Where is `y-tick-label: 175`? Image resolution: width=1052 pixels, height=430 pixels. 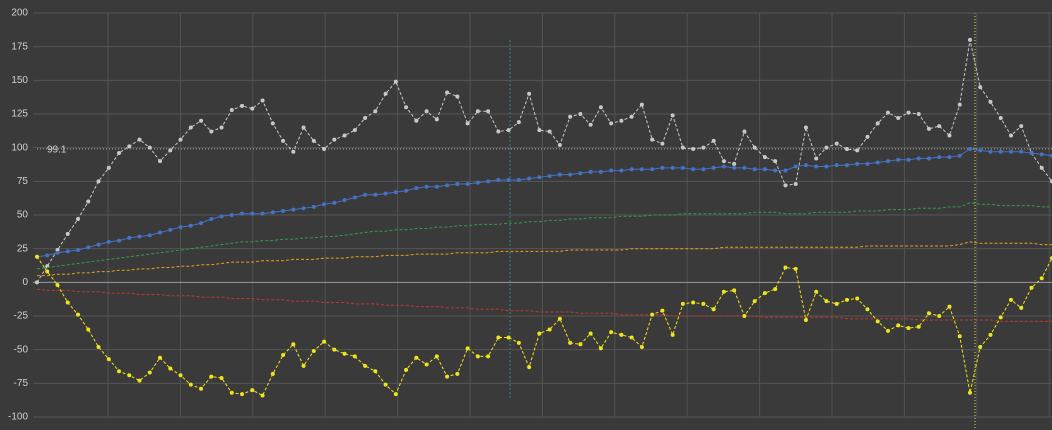
y-tick-label: 175 is located at coordinates (19, 46).